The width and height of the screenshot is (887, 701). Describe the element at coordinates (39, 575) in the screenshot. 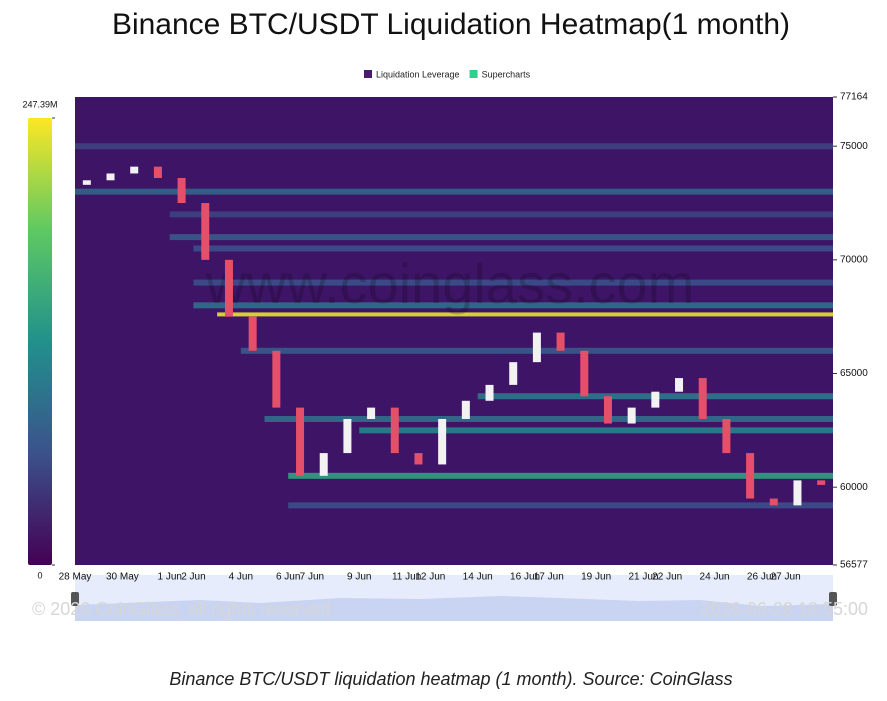

I see `color-tick-label: 0` at that location.